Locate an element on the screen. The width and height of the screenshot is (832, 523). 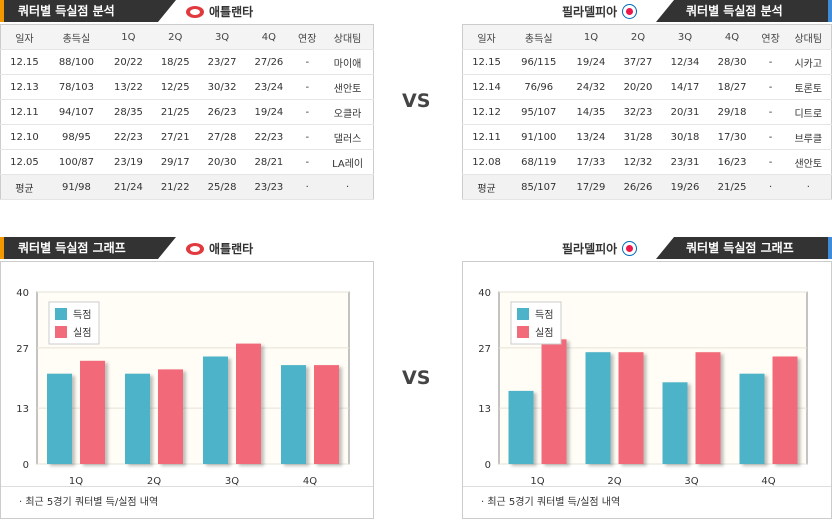
table-cell: 98/95 is located at coordinates (76, 137).